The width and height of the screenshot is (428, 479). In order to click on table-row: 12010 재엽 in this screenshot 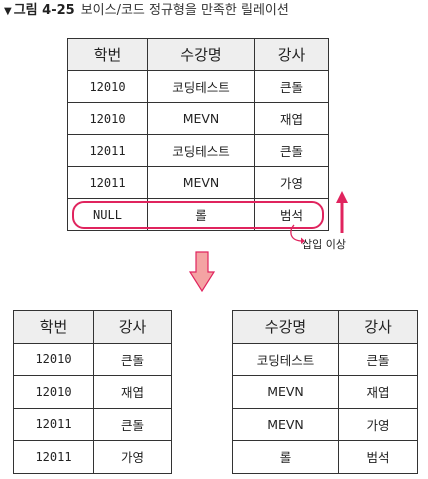, I will do `click(92, 392)`.